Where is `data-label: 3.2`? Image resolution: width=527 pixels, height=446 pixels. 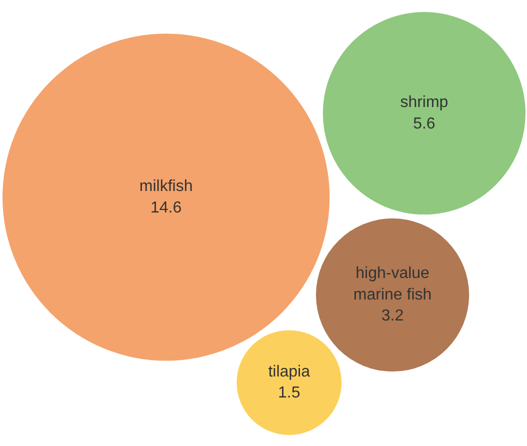 data-label: 3.2 is located at coordinates (392, 316).